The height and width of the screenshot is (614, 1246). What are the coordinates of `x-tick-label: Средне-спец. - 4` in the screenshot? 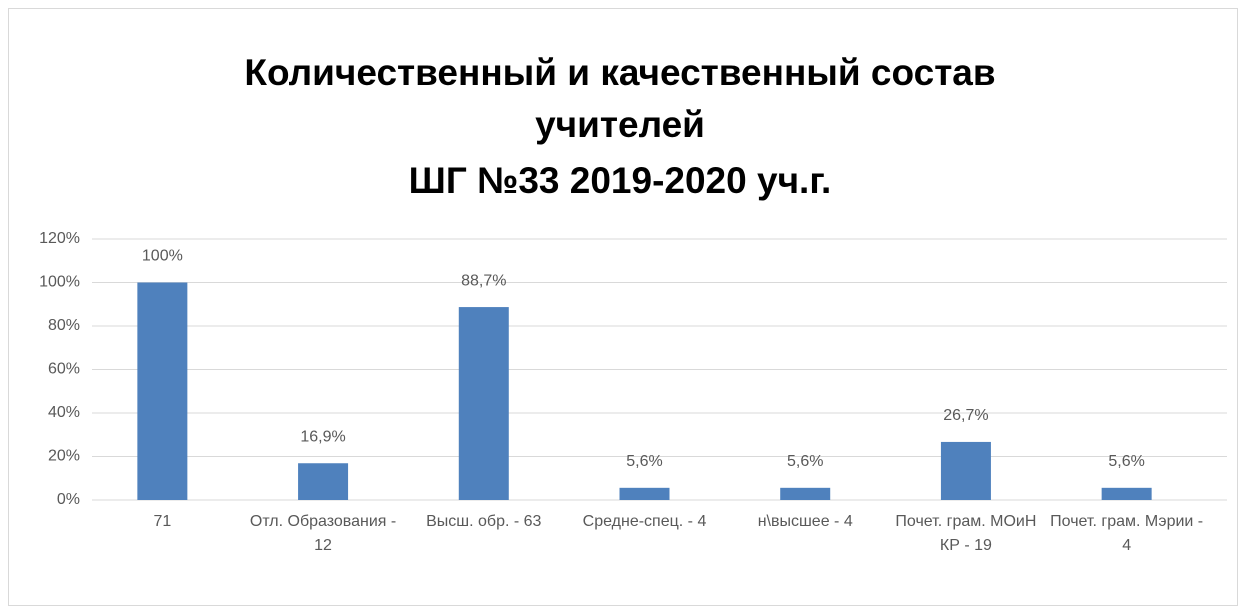 It's located at (644, 521).